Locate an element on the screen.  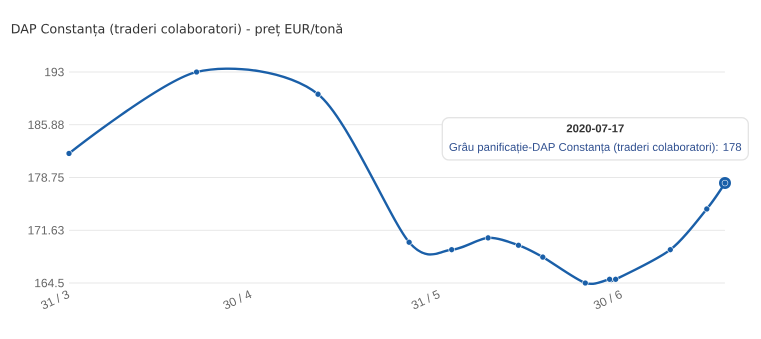
y-tick-label: 171.63 is located at coordinates (46, 230).